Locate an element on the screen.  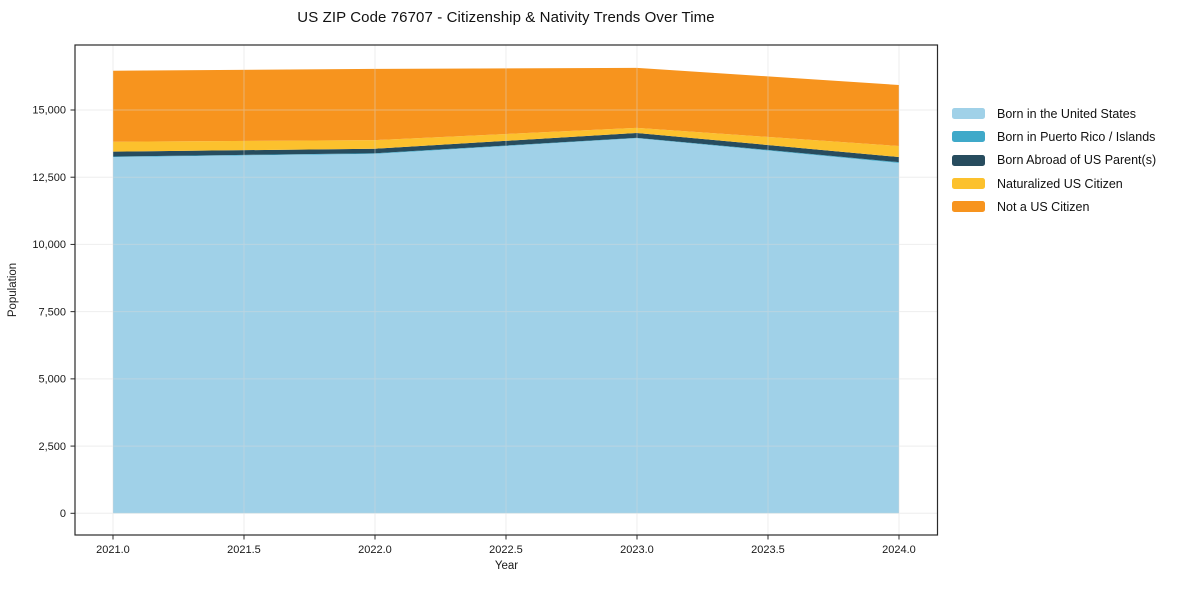
x-tick-label: 2021.5 is located at coordinates (244, 550).